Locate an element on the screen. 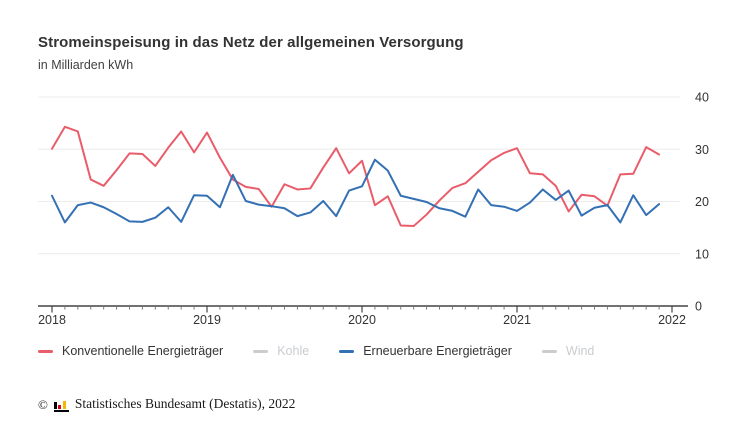 The width and height of the screenshot is (750, 422). chart-unit-subtitle: in Milliarden kWh is located at coordinates (86, 65).